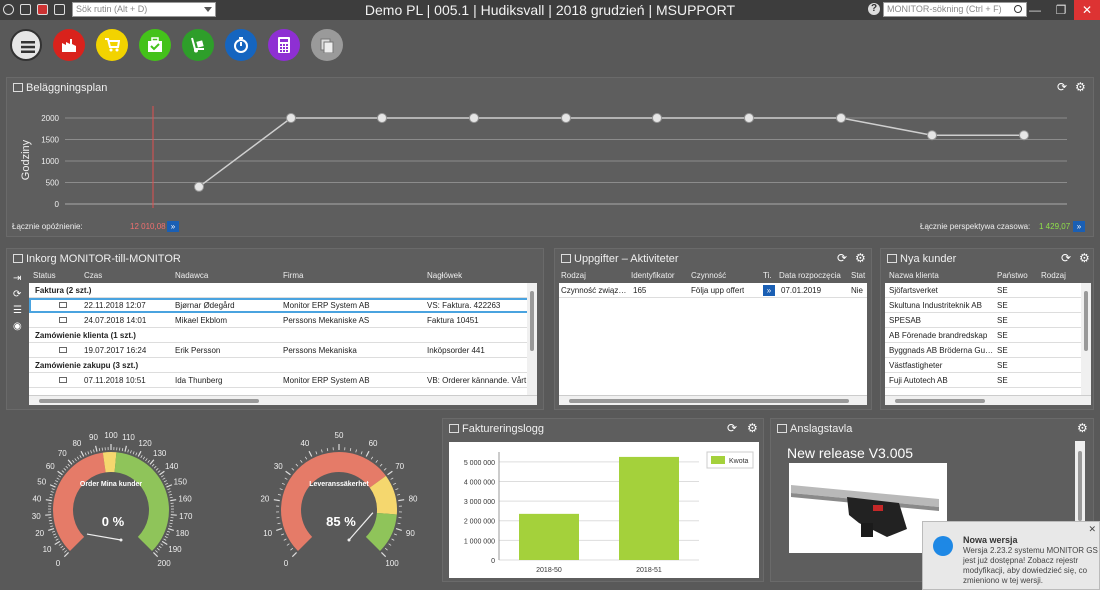  I want to click on window-icon, so click(25, 9).